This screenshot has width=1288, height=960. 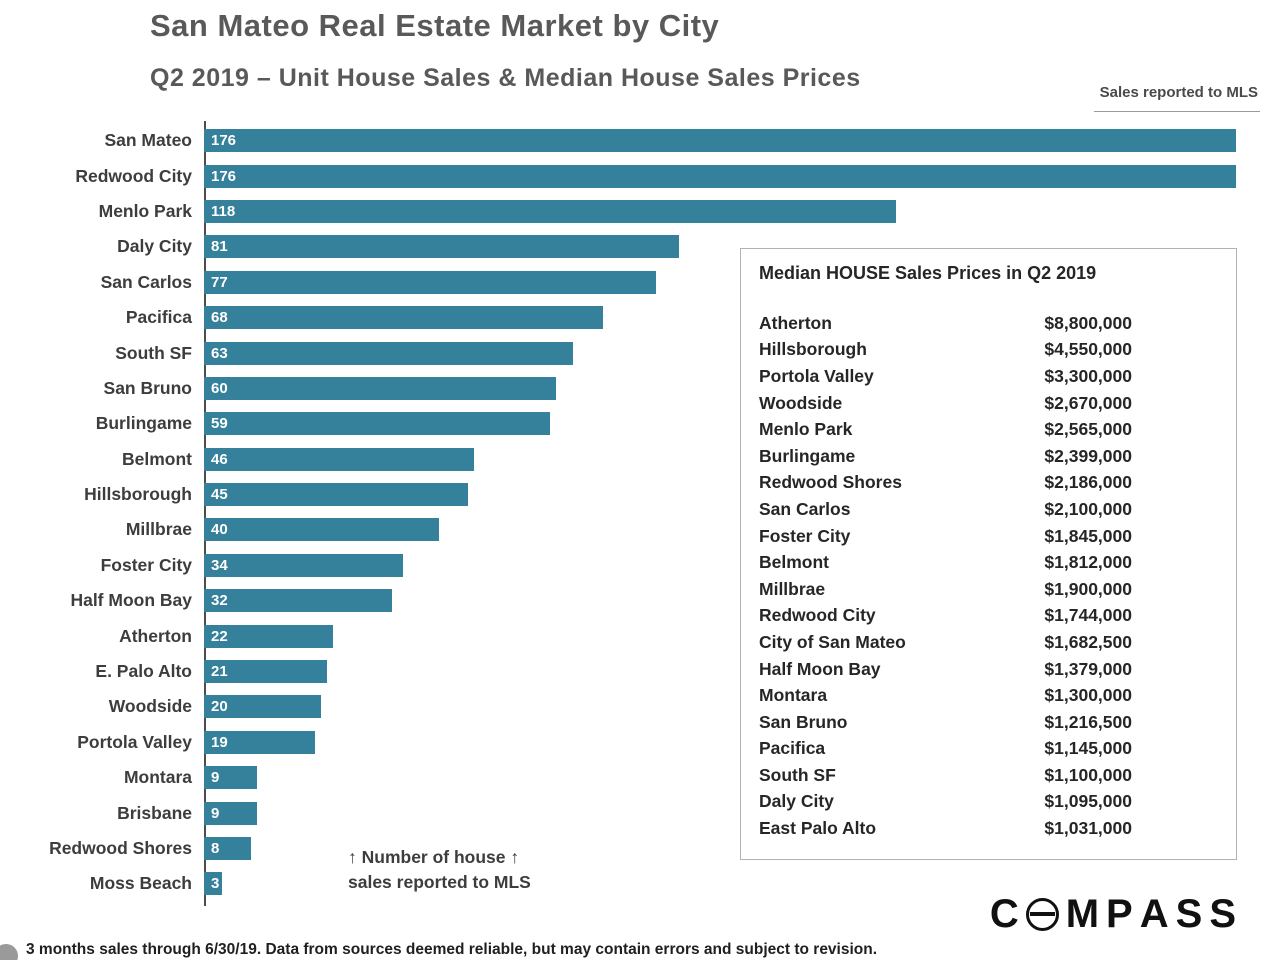 What do you see at coordinates (805, 535) in the screenshot?
I see `price-city: Foster City` at bounding box center [805, 535].